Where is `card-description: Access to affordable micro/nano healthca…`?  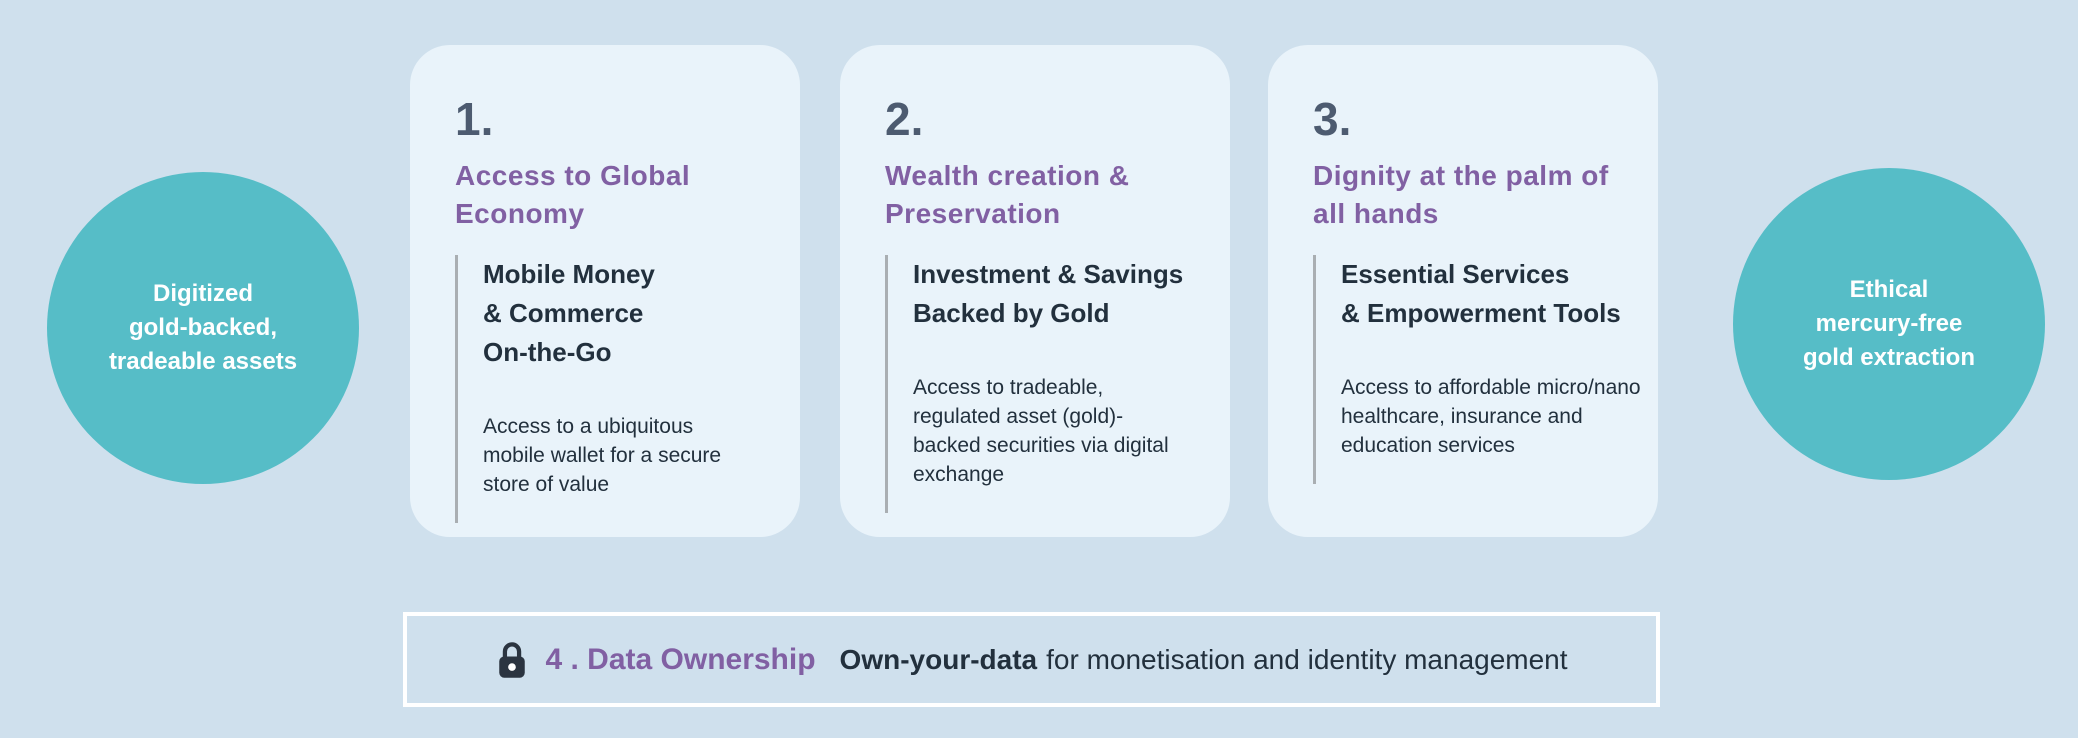
card-description: Access to affordable micro/nano healthca… is located at coordinates (1491, 417).